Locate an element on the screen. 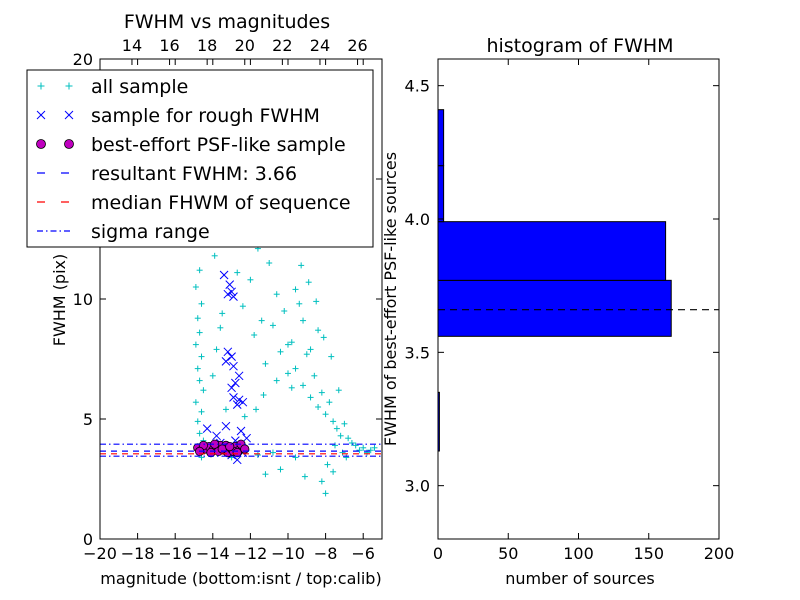 Image resolution: width=800 pixels, height=600 pixels. hist-x-tick-label: 50 is located at coordinates (508, 553).